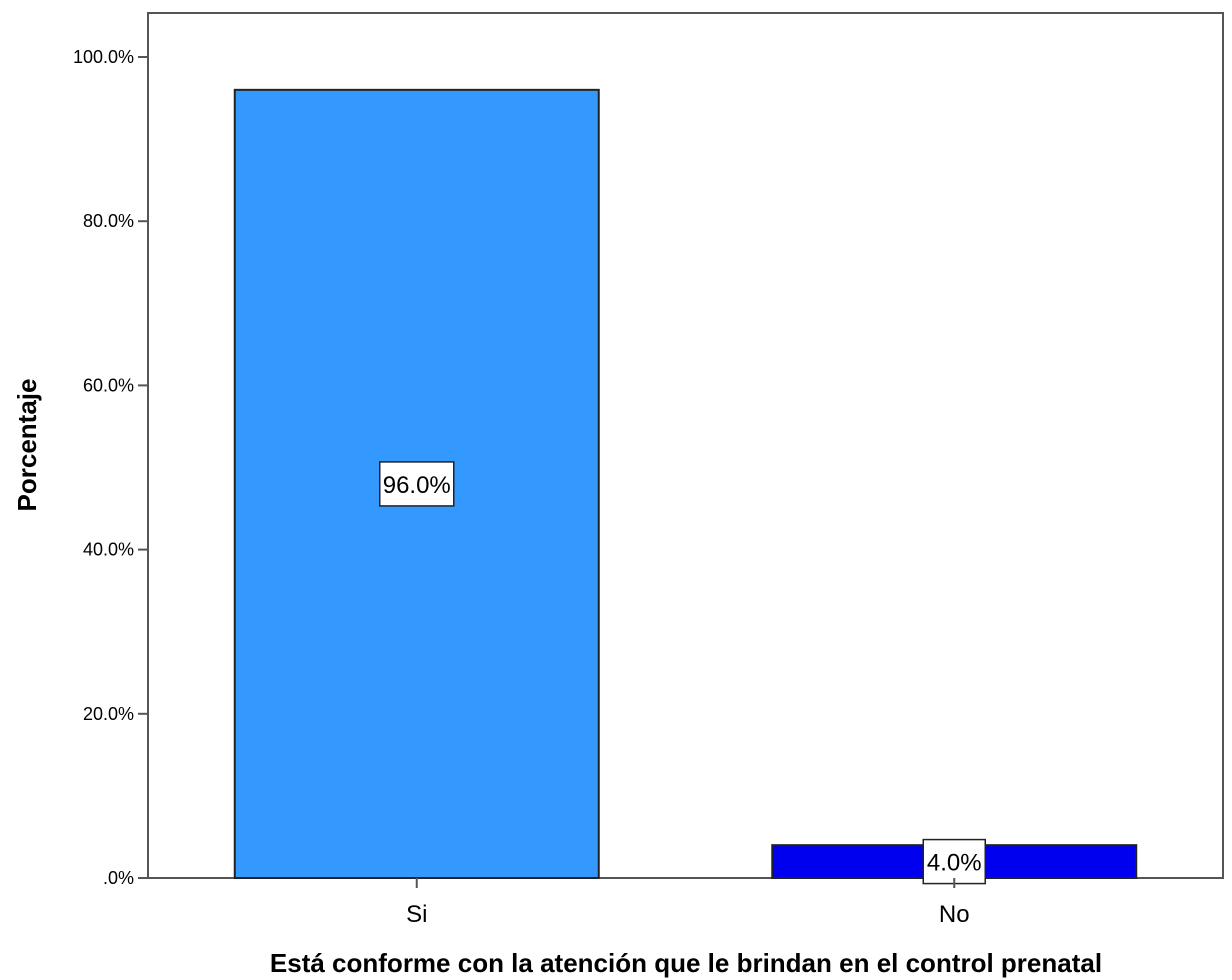 Image resolution: width=1232 pixels, height=980 pixels. I want to click on y-tick-label: 60.0%, so click(108, 385).